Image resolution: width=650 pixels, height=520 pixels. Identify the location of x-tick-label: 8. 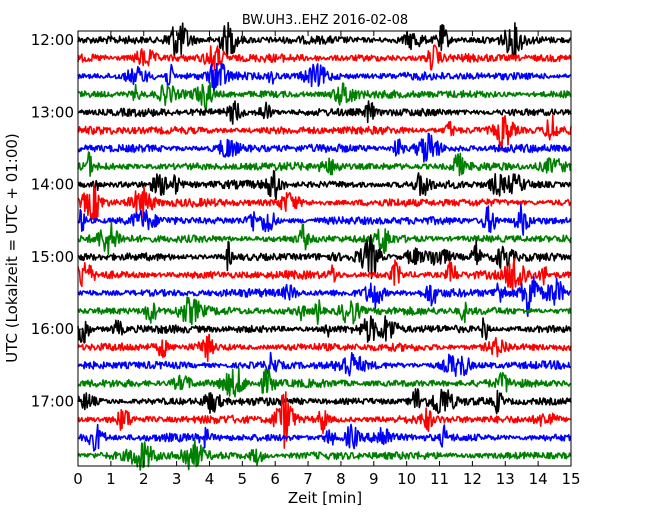
(341, 479).